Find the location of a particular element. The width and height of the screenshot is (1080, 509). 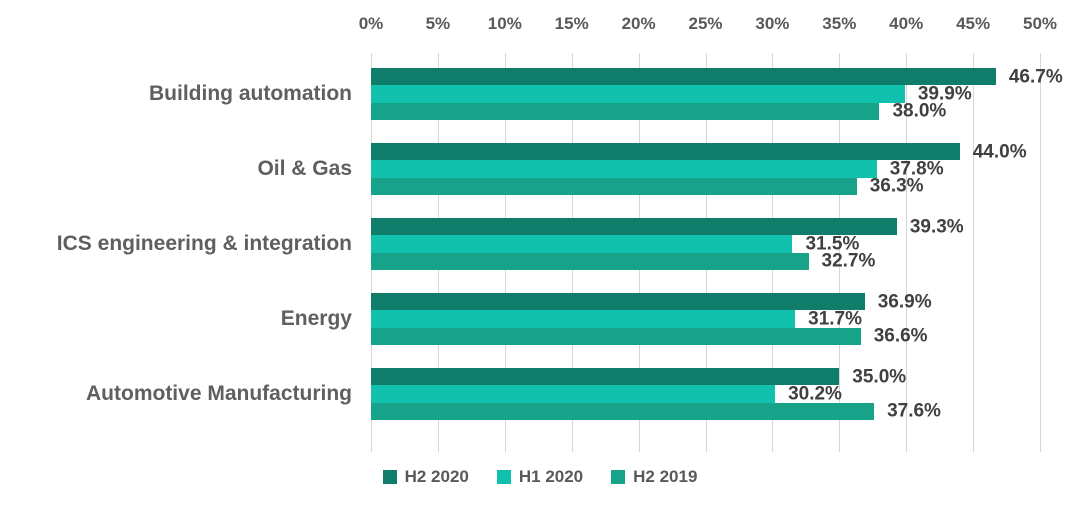

x-axis-tick-label: 20% is located at coordinates (638, 23).